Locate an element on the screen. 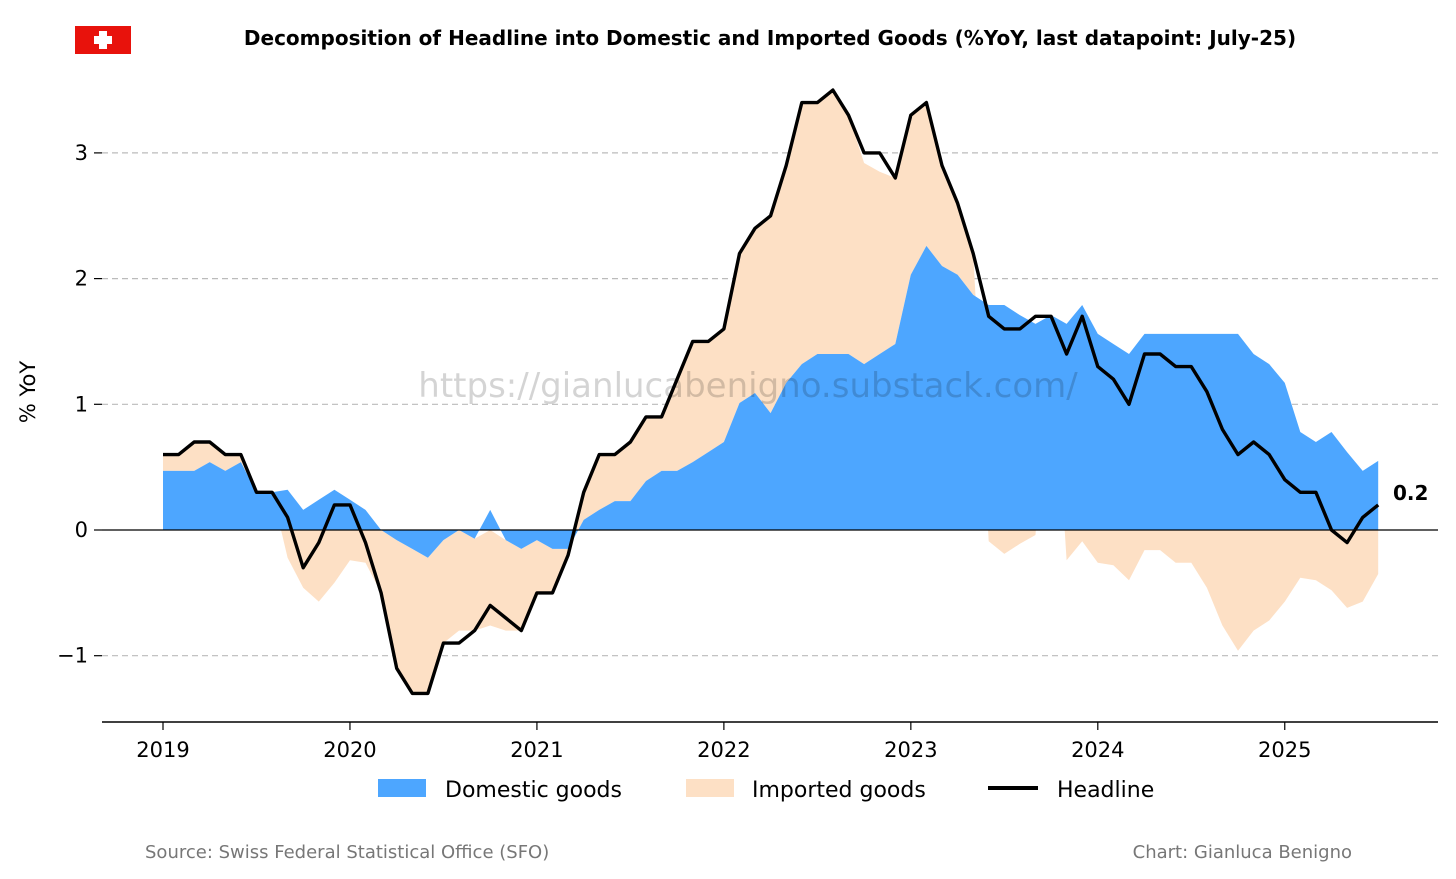 This screenshot has height=879, width=1456. x-tick-label: 2022 is located at coordinates (723, 750).